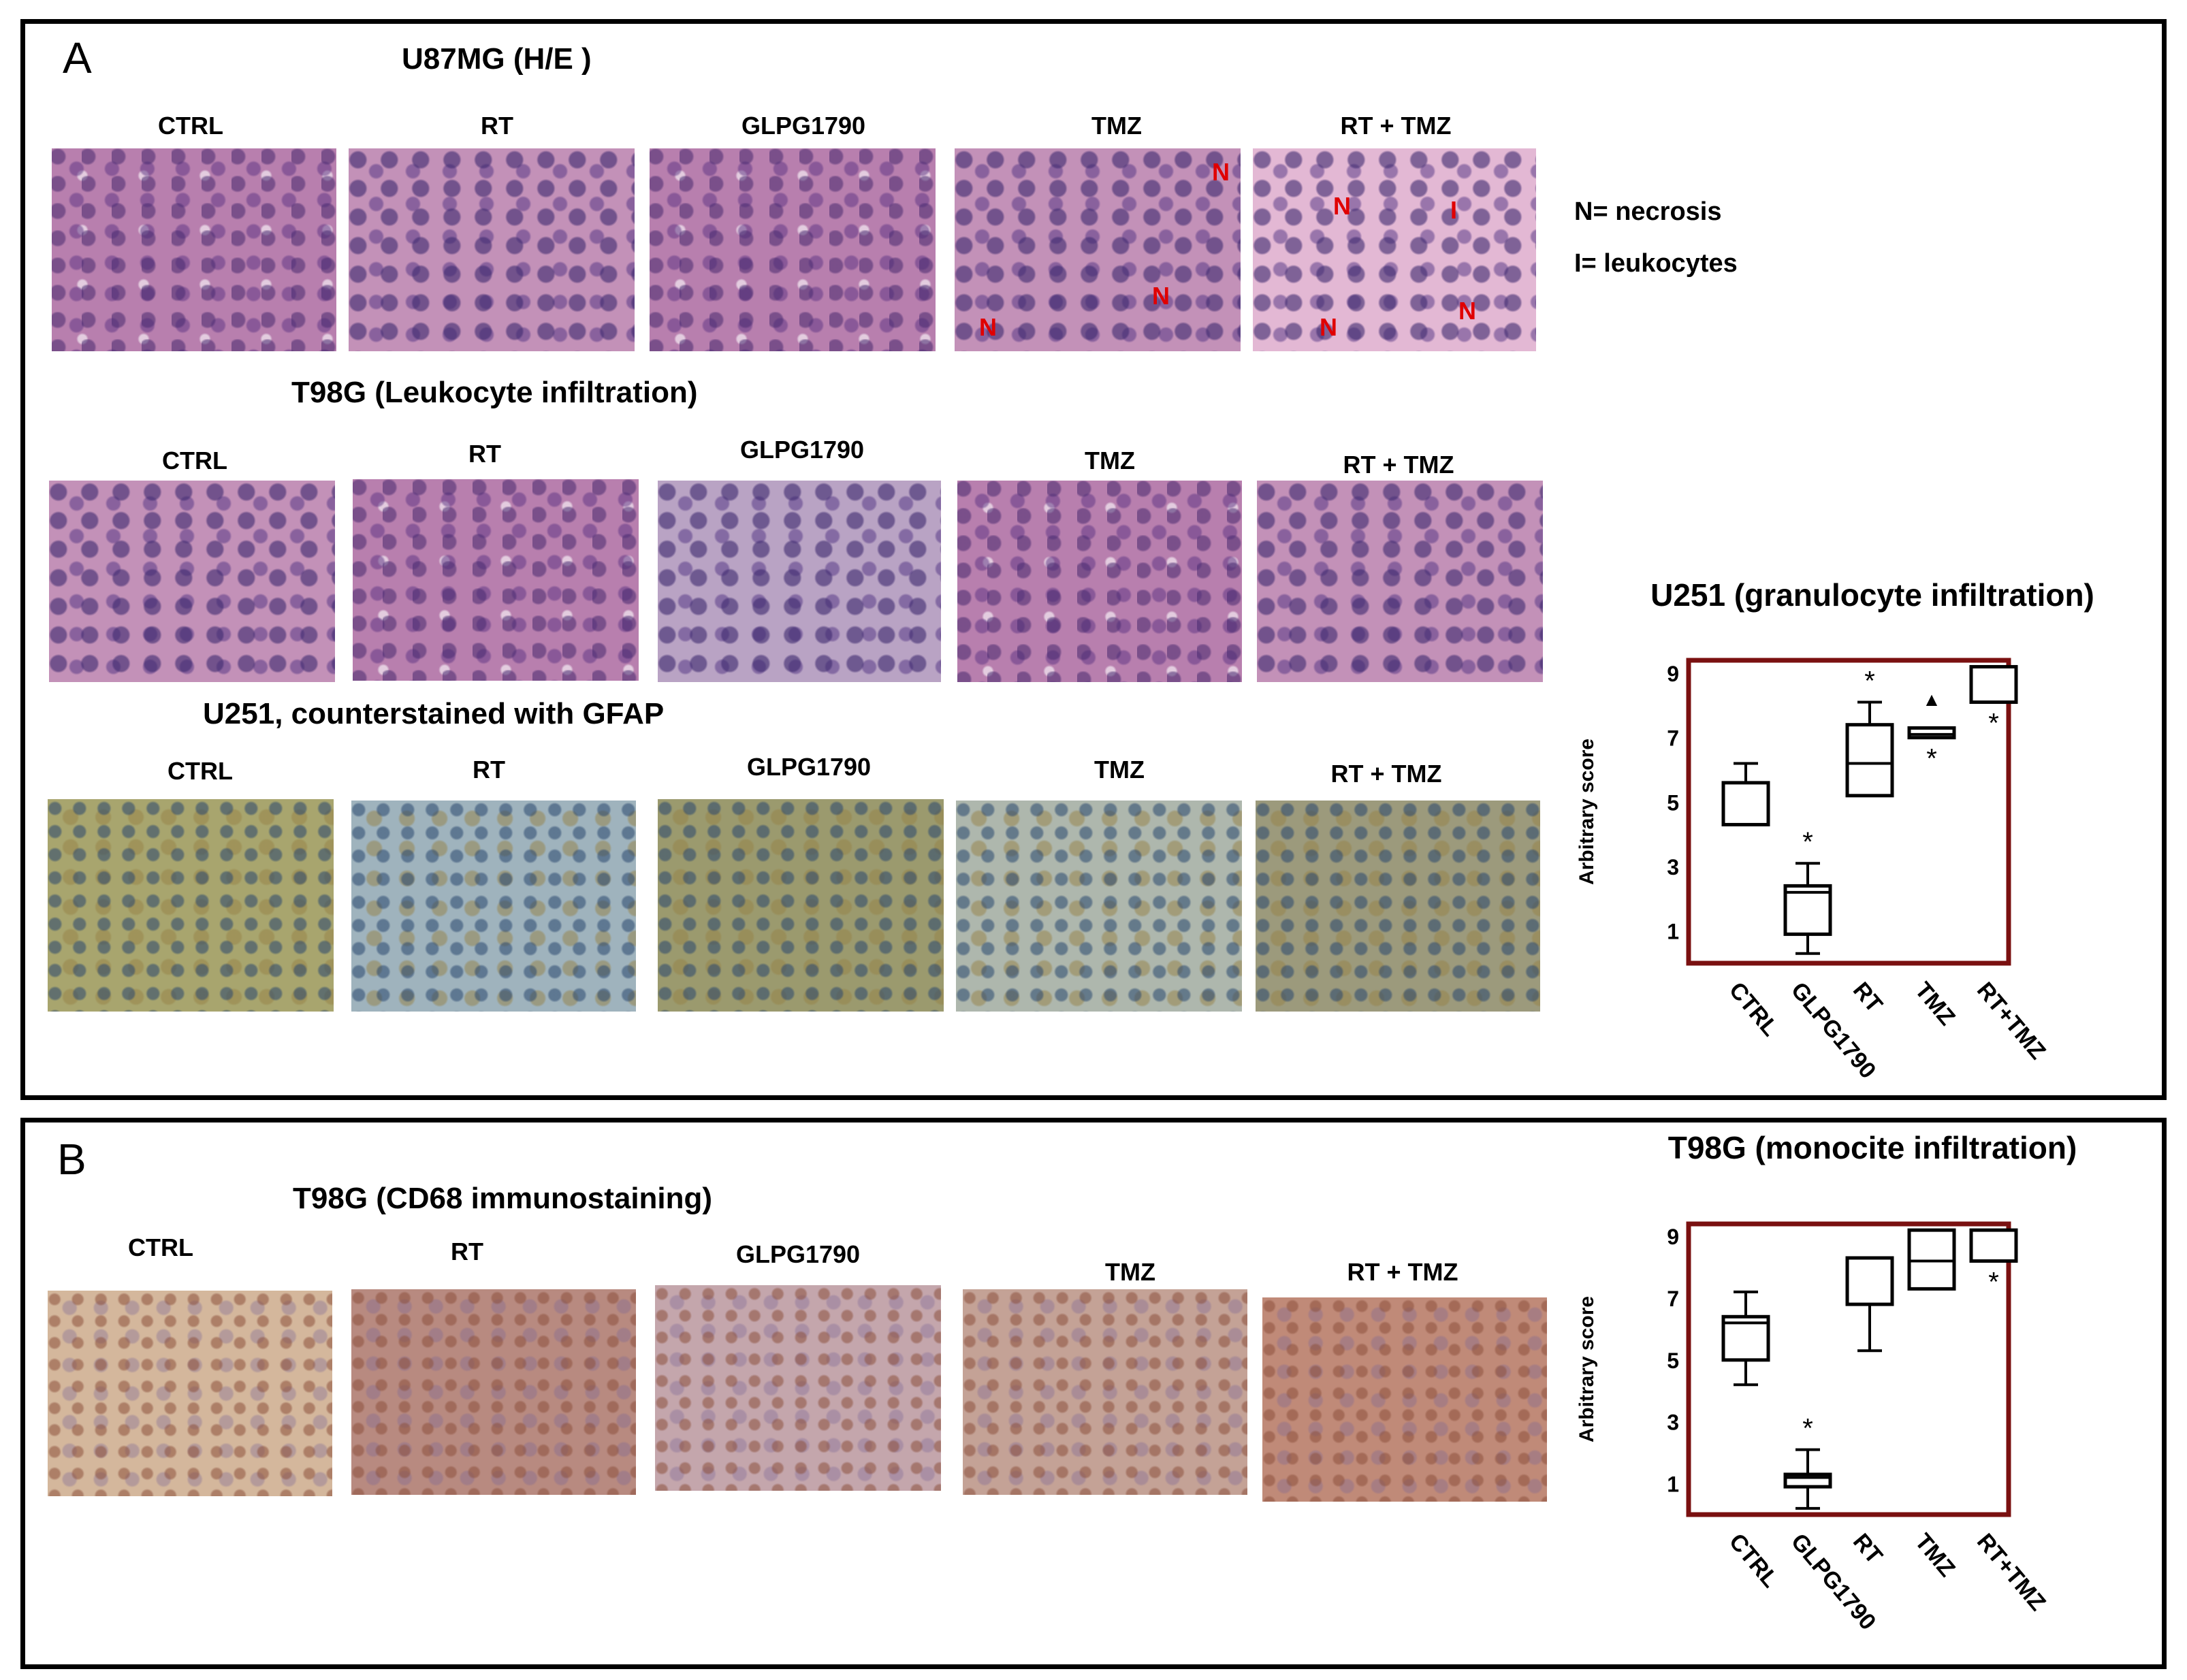 The width and height of the screenshot is (2187, 1680). What do you see at coordinates (1396, 126) in the screenshot?
I see `row1-label-rttmz: RT + TMZ` at bounding box center [1396, 126].